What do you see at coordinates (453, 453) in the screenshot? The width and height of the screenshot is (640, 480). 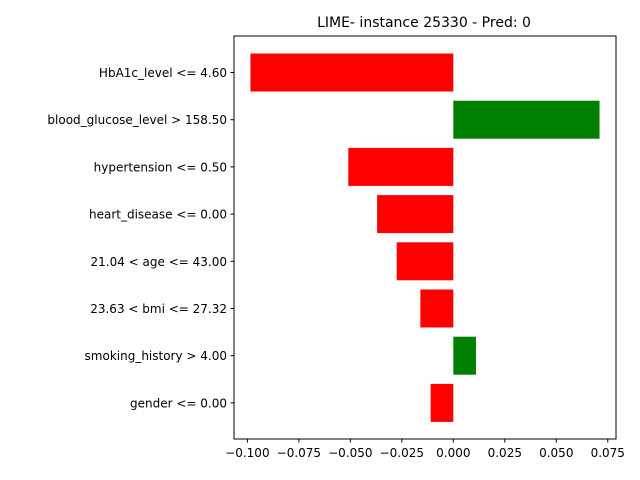 I see `x-tick-label: 0.000` at bounding box center [453, 453].